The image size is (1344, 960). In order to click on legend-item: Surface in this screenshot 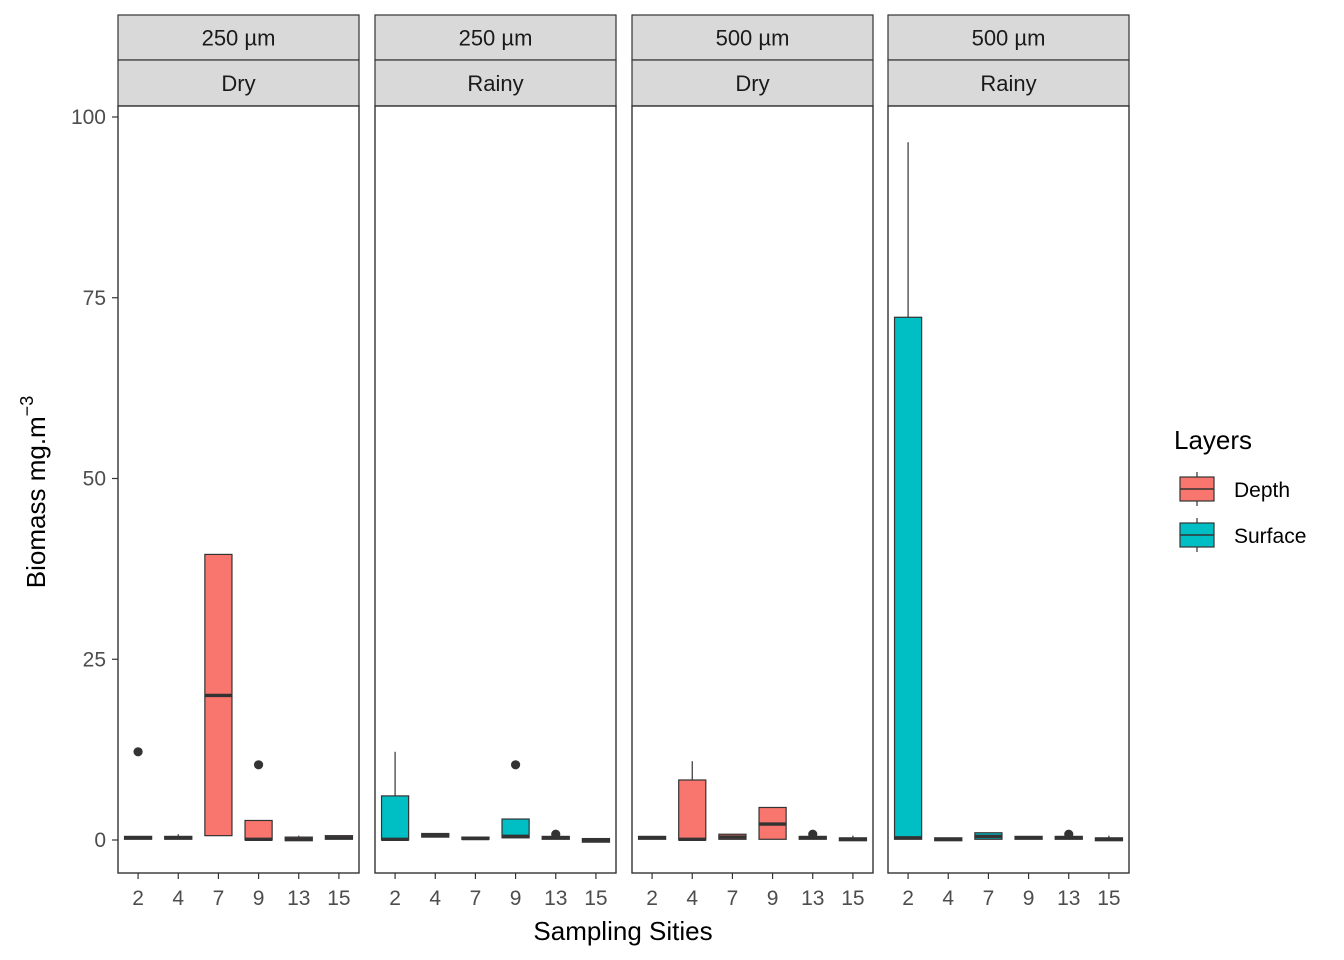, I will do `click(1242, 535)`.